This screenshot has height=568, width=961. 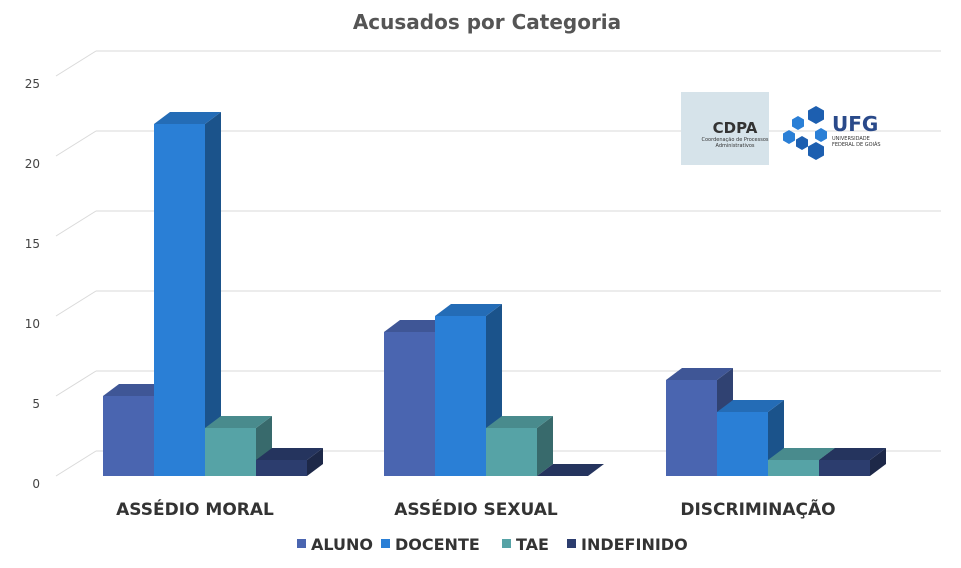 I want to click on legend-label: TAE, so click(x=532, y=544).